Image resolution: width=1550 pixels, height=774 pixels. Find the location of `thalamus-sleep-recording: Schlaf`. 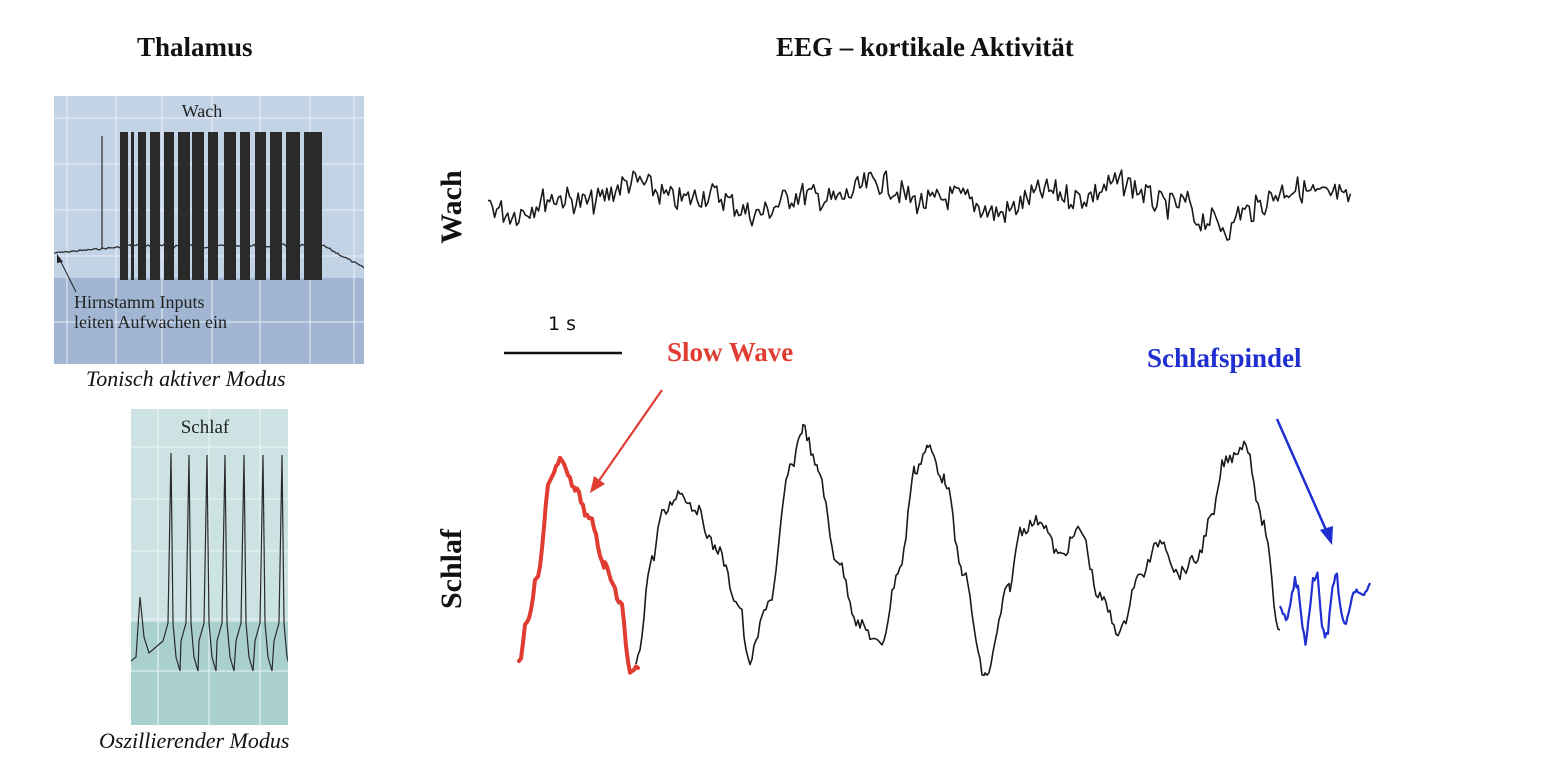

thalamus-sleep-recording: Schlaf is located at coordinates (209, 567).